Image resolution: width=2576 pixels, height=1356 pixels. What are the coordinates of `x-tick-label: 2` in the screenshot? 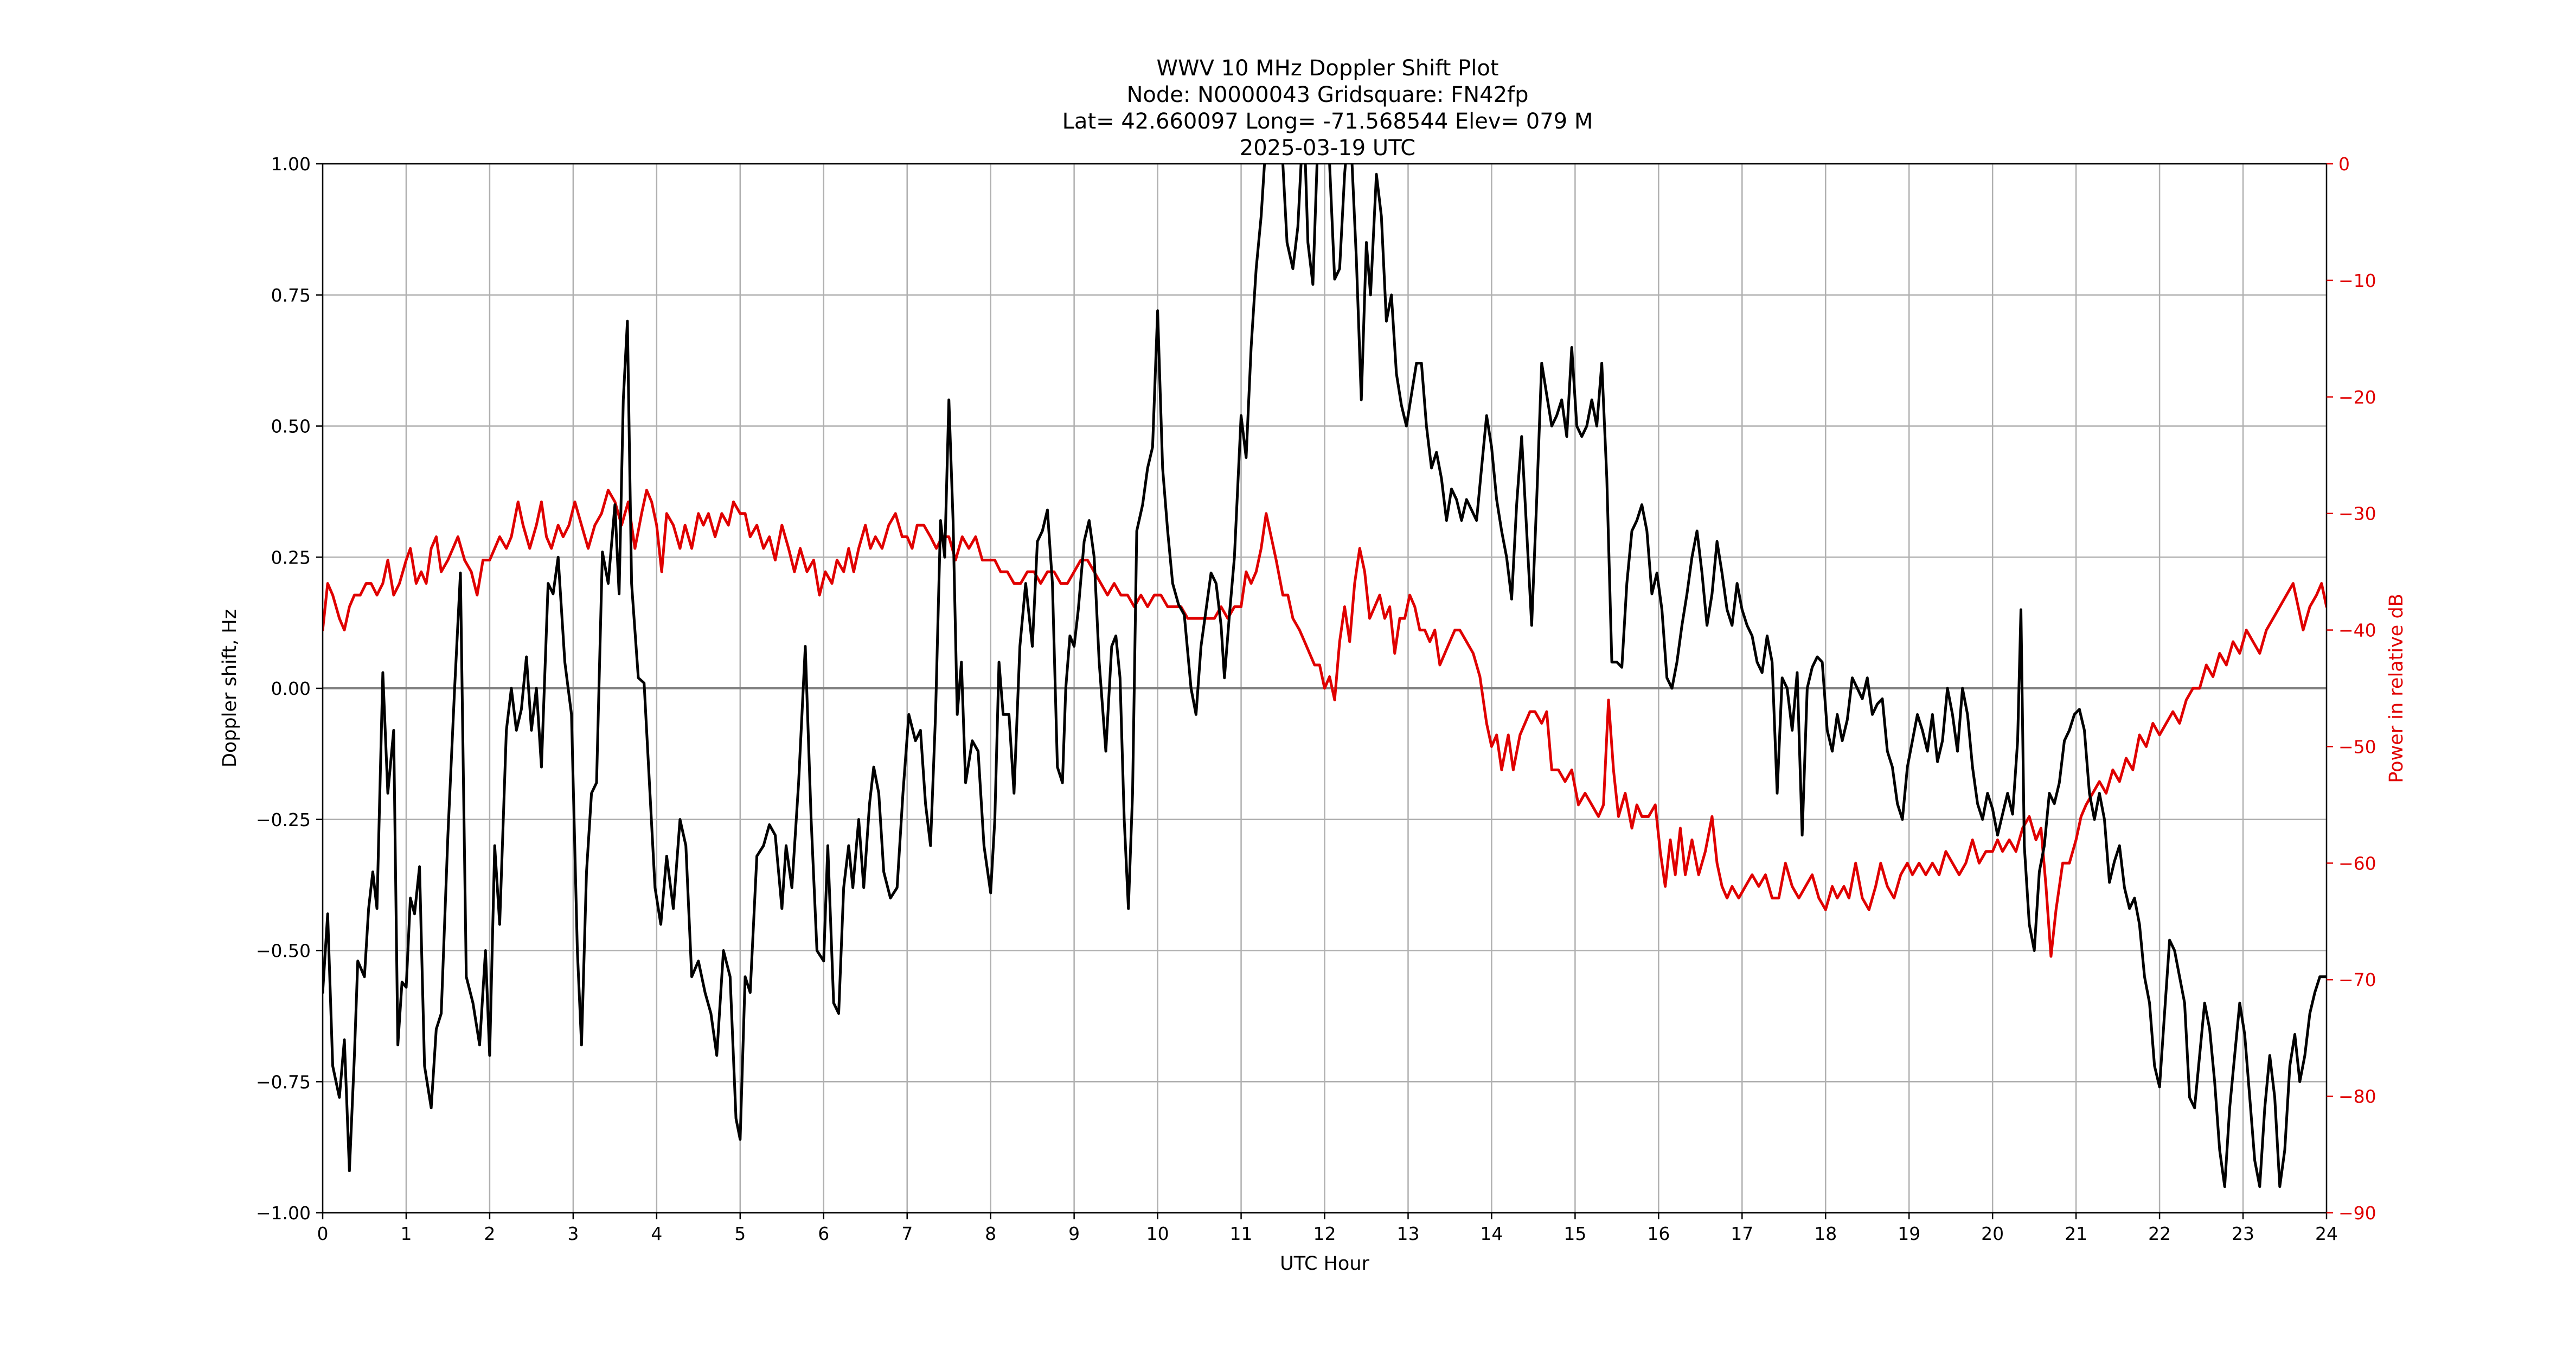 It's located at (490, 1233).